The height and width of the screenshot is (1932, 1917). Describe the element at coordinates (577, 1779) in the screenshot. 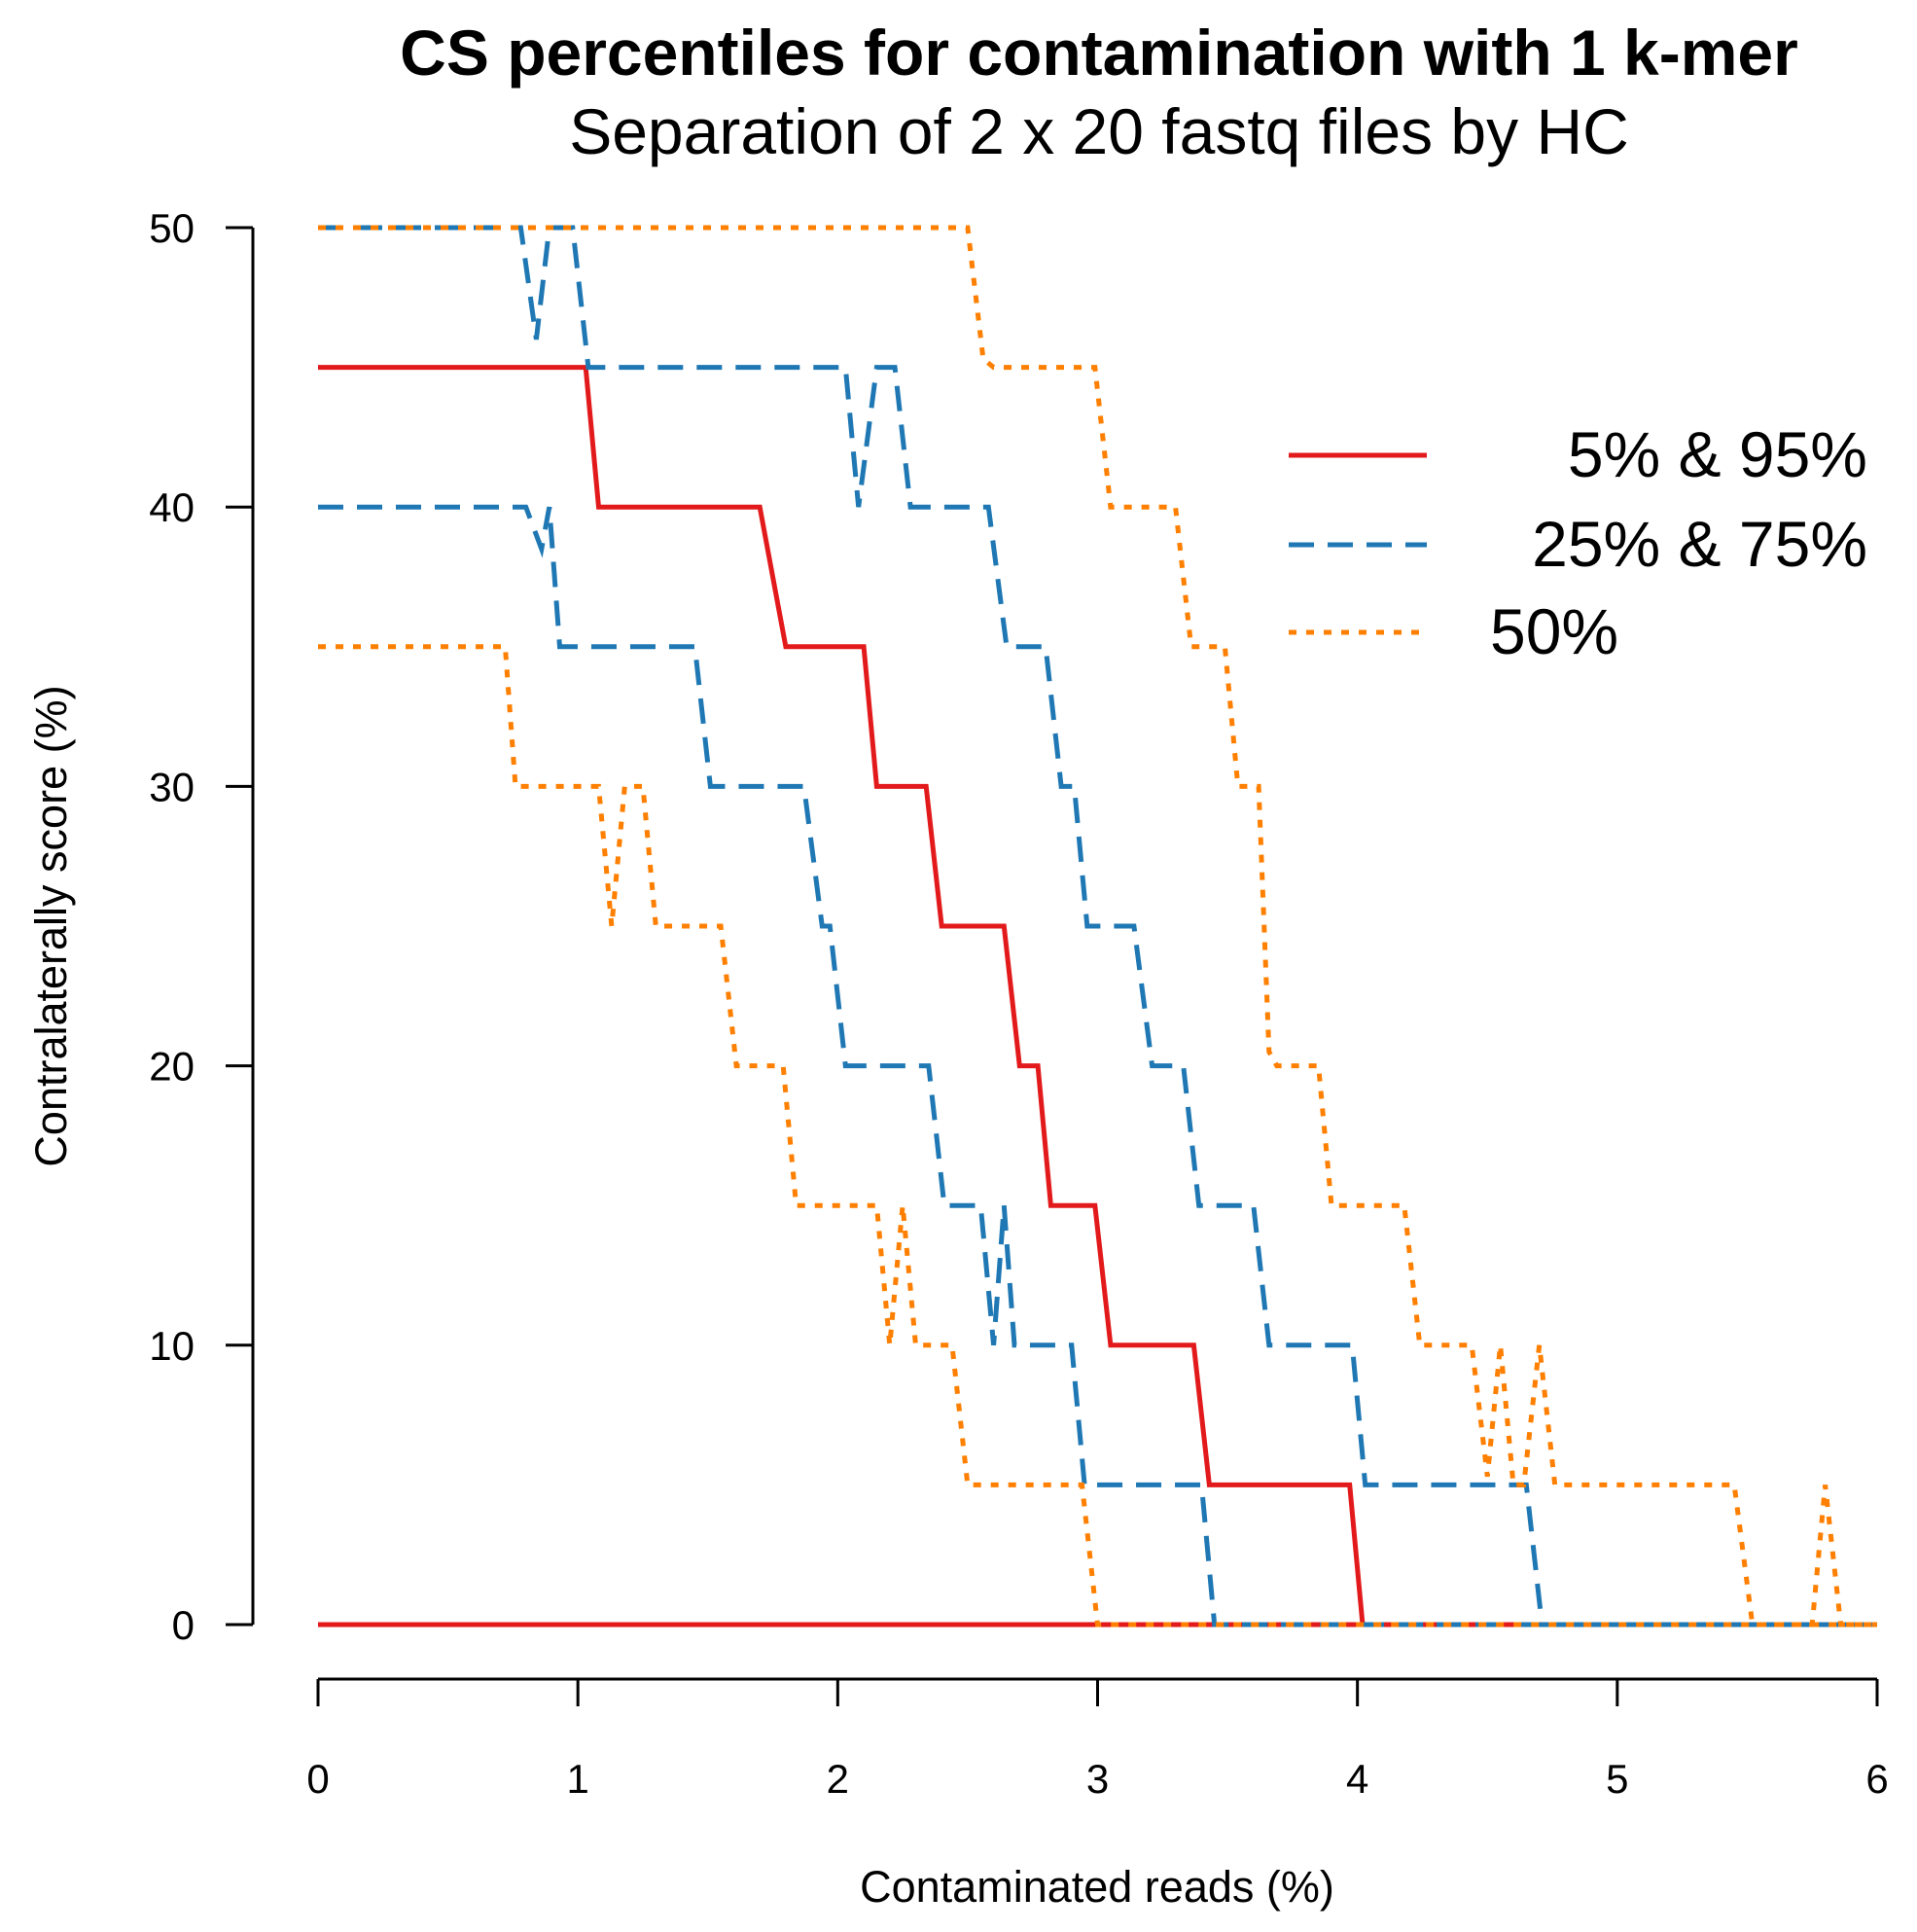

I see `x-tick-label: 1` at that location.